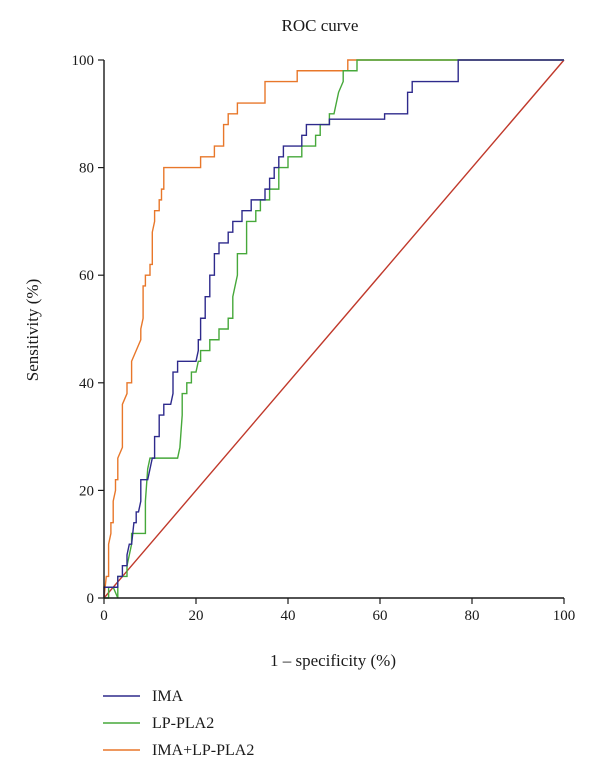 This screenshot has width=600, height=780. What do you see at coordinates (32, 330) in the screenshot?
I see `y-axis-label: Sensitivity (%)` at bounding box center [32, 330].